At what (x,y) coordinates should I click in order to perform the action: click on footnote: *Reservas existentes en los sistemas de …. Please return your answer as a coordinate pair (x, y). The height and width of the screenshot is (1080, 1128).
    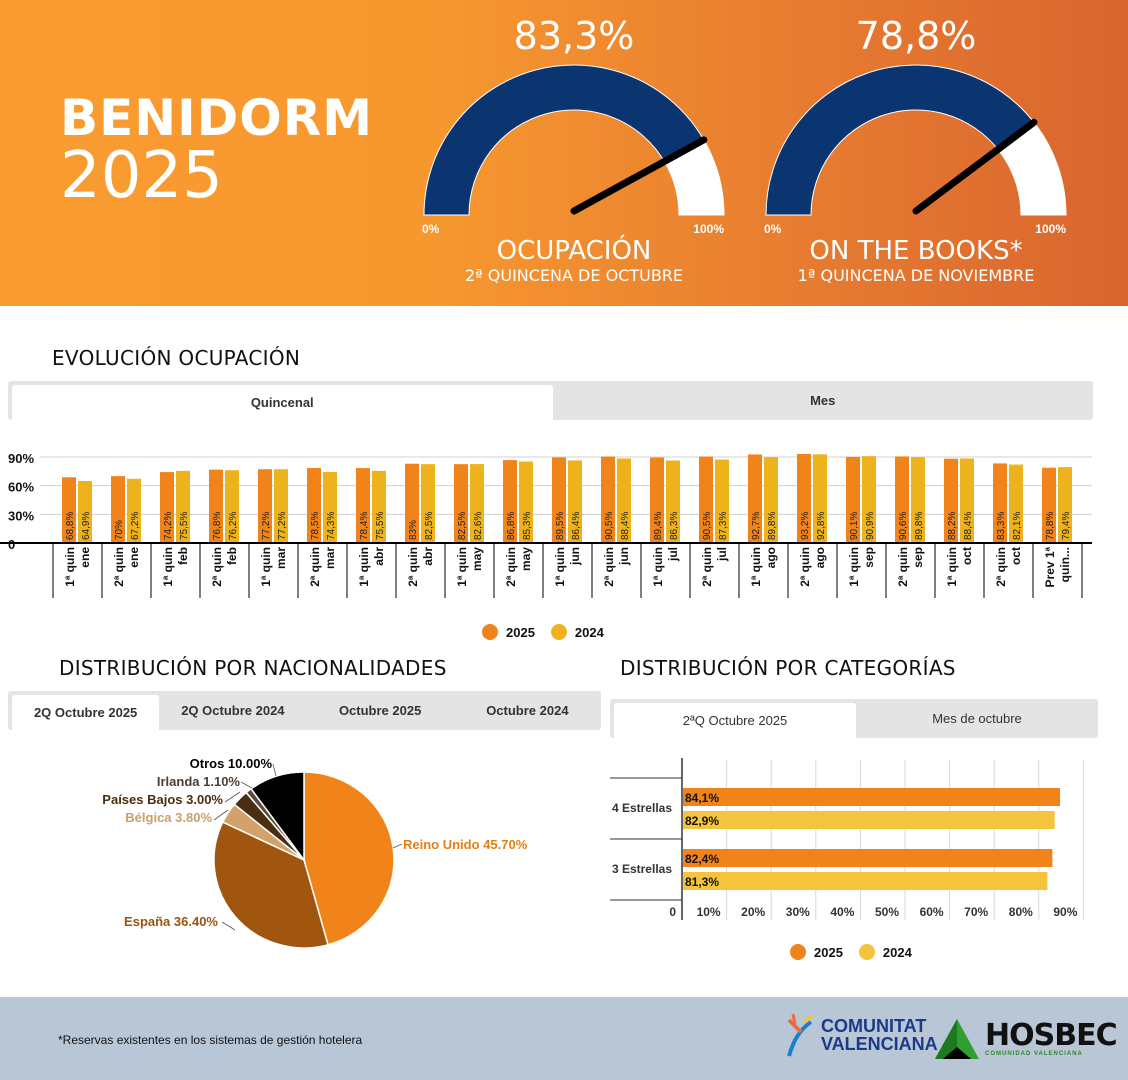
    Looking at the image, I should click on (210, 1040).